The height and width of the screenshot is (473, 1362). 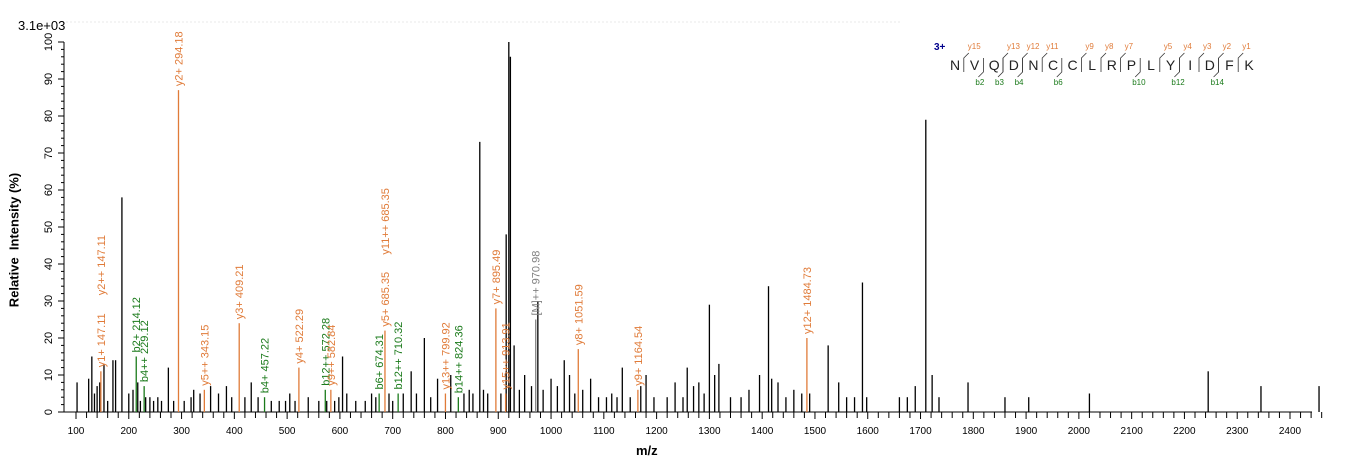 I want to click on peak-label: y3+ 409.21, so click(x=240, y=291).